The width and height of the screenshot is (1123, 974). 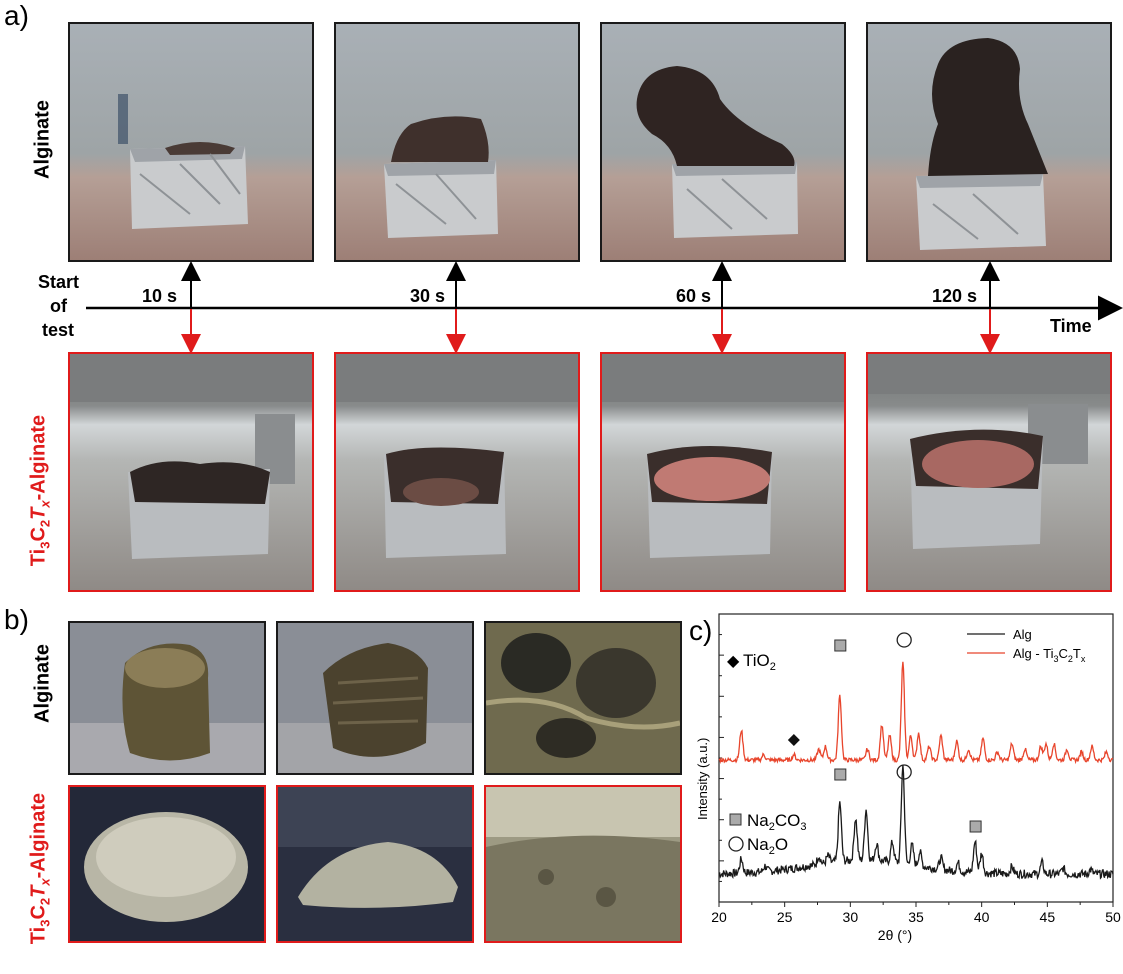 I want to click on series-alg-line, so click(x=916, y=822).